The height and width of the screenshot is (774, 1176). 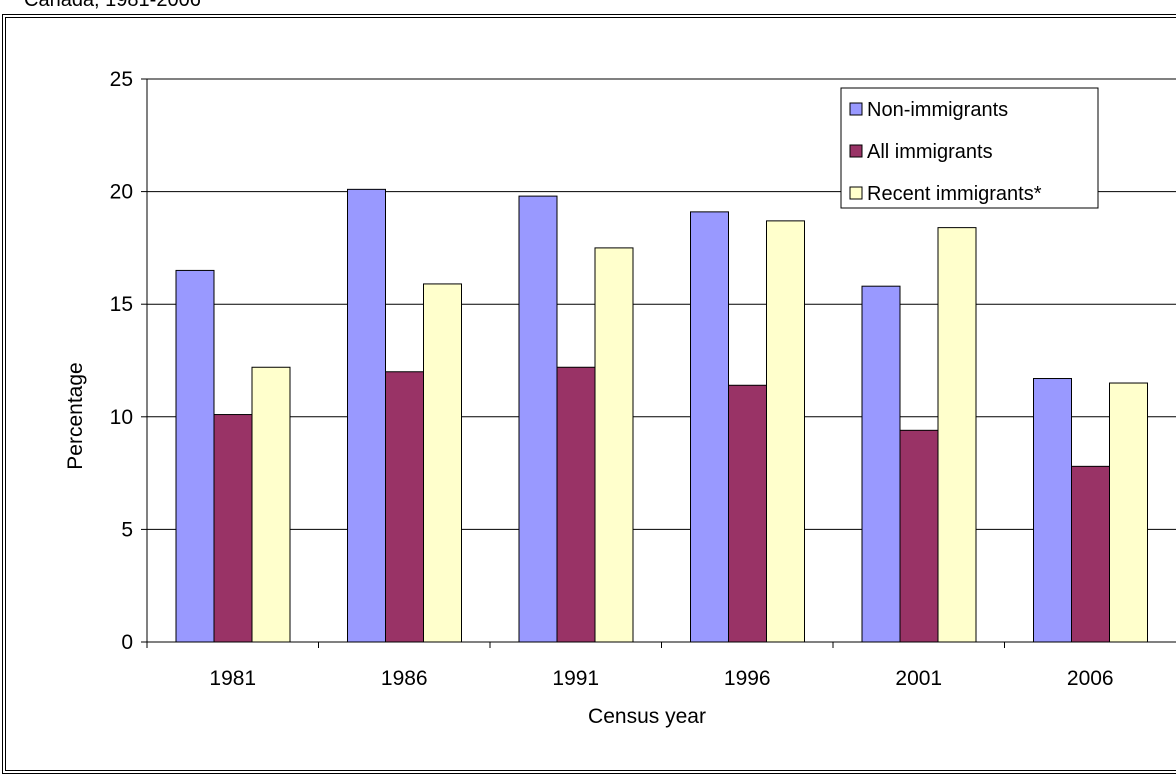 I want to click on legend-box, so click(x=969, y=148).